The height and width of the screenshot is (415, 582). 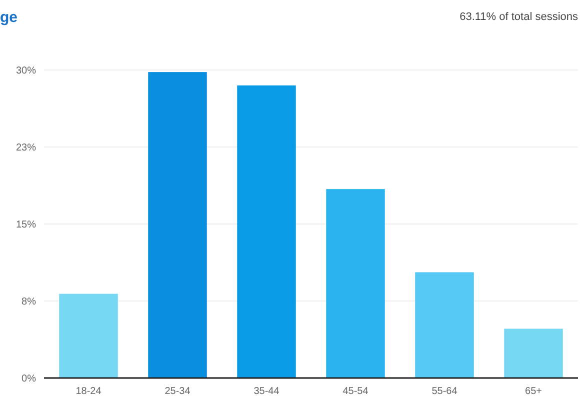 I want to click on chart-title: ge, so click(x=9, y=17).